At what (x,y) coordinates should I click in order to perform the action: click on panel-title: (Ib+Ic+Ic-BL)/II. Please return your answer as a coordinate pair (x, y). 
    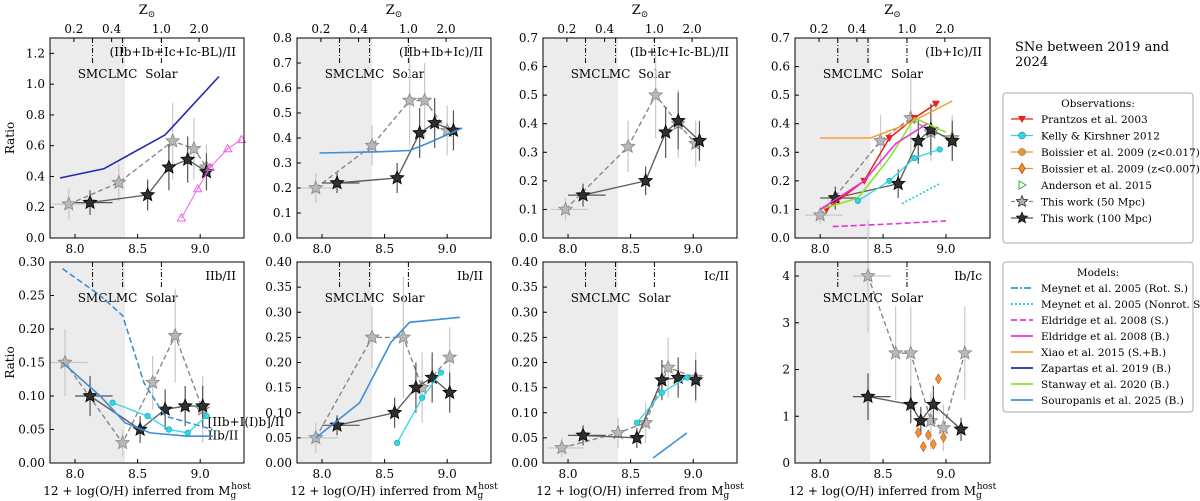
    Looking at the image, I should click on (679, 52).